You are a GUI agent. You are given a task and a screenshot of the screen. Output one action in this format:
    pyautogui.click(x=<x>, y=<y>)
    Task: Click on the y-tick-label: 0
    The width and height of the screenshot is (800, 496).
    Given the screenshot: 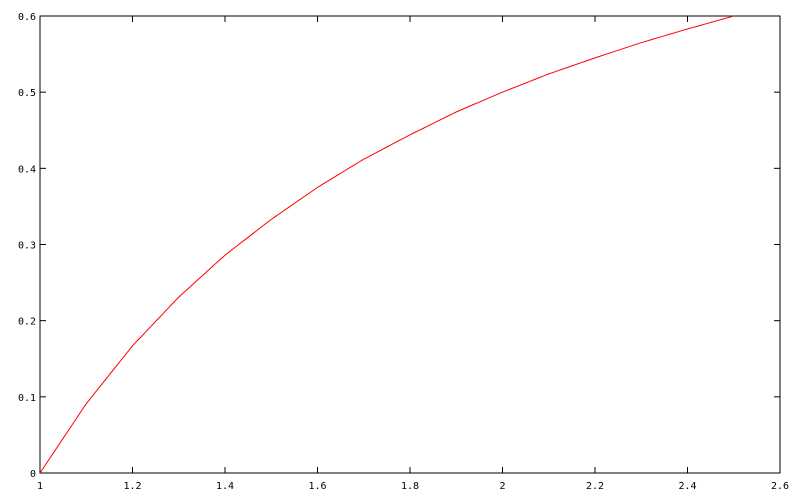 What is the action you would take?
    pyautogui.click(x=33, y=474)
    